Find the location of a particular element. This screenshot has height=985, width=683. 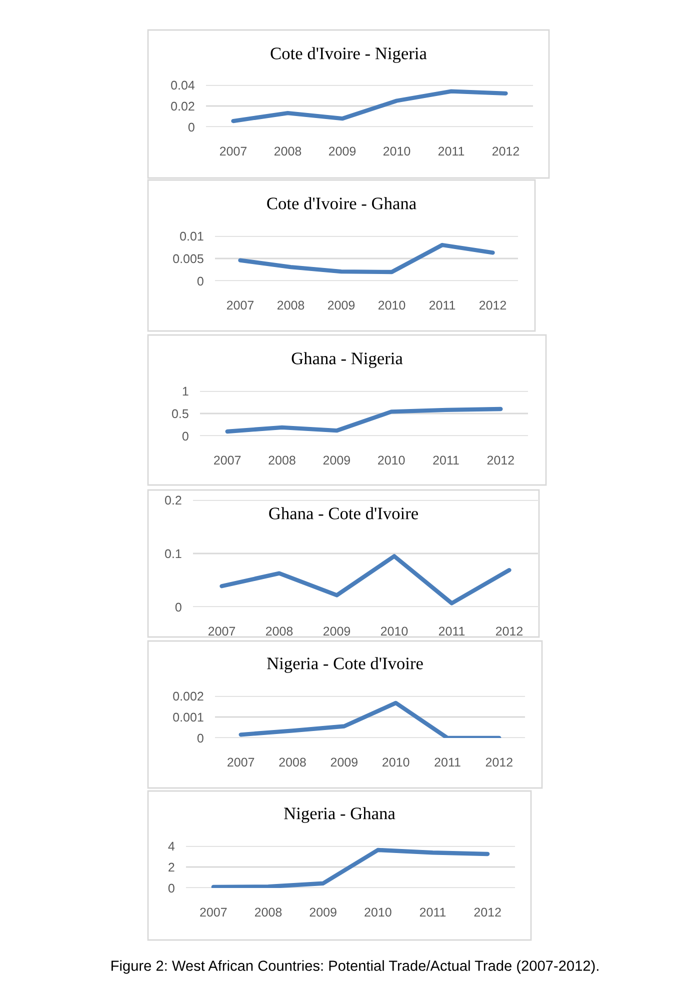

y-tick-label: 0.1 is located at coordinates (173, 553).